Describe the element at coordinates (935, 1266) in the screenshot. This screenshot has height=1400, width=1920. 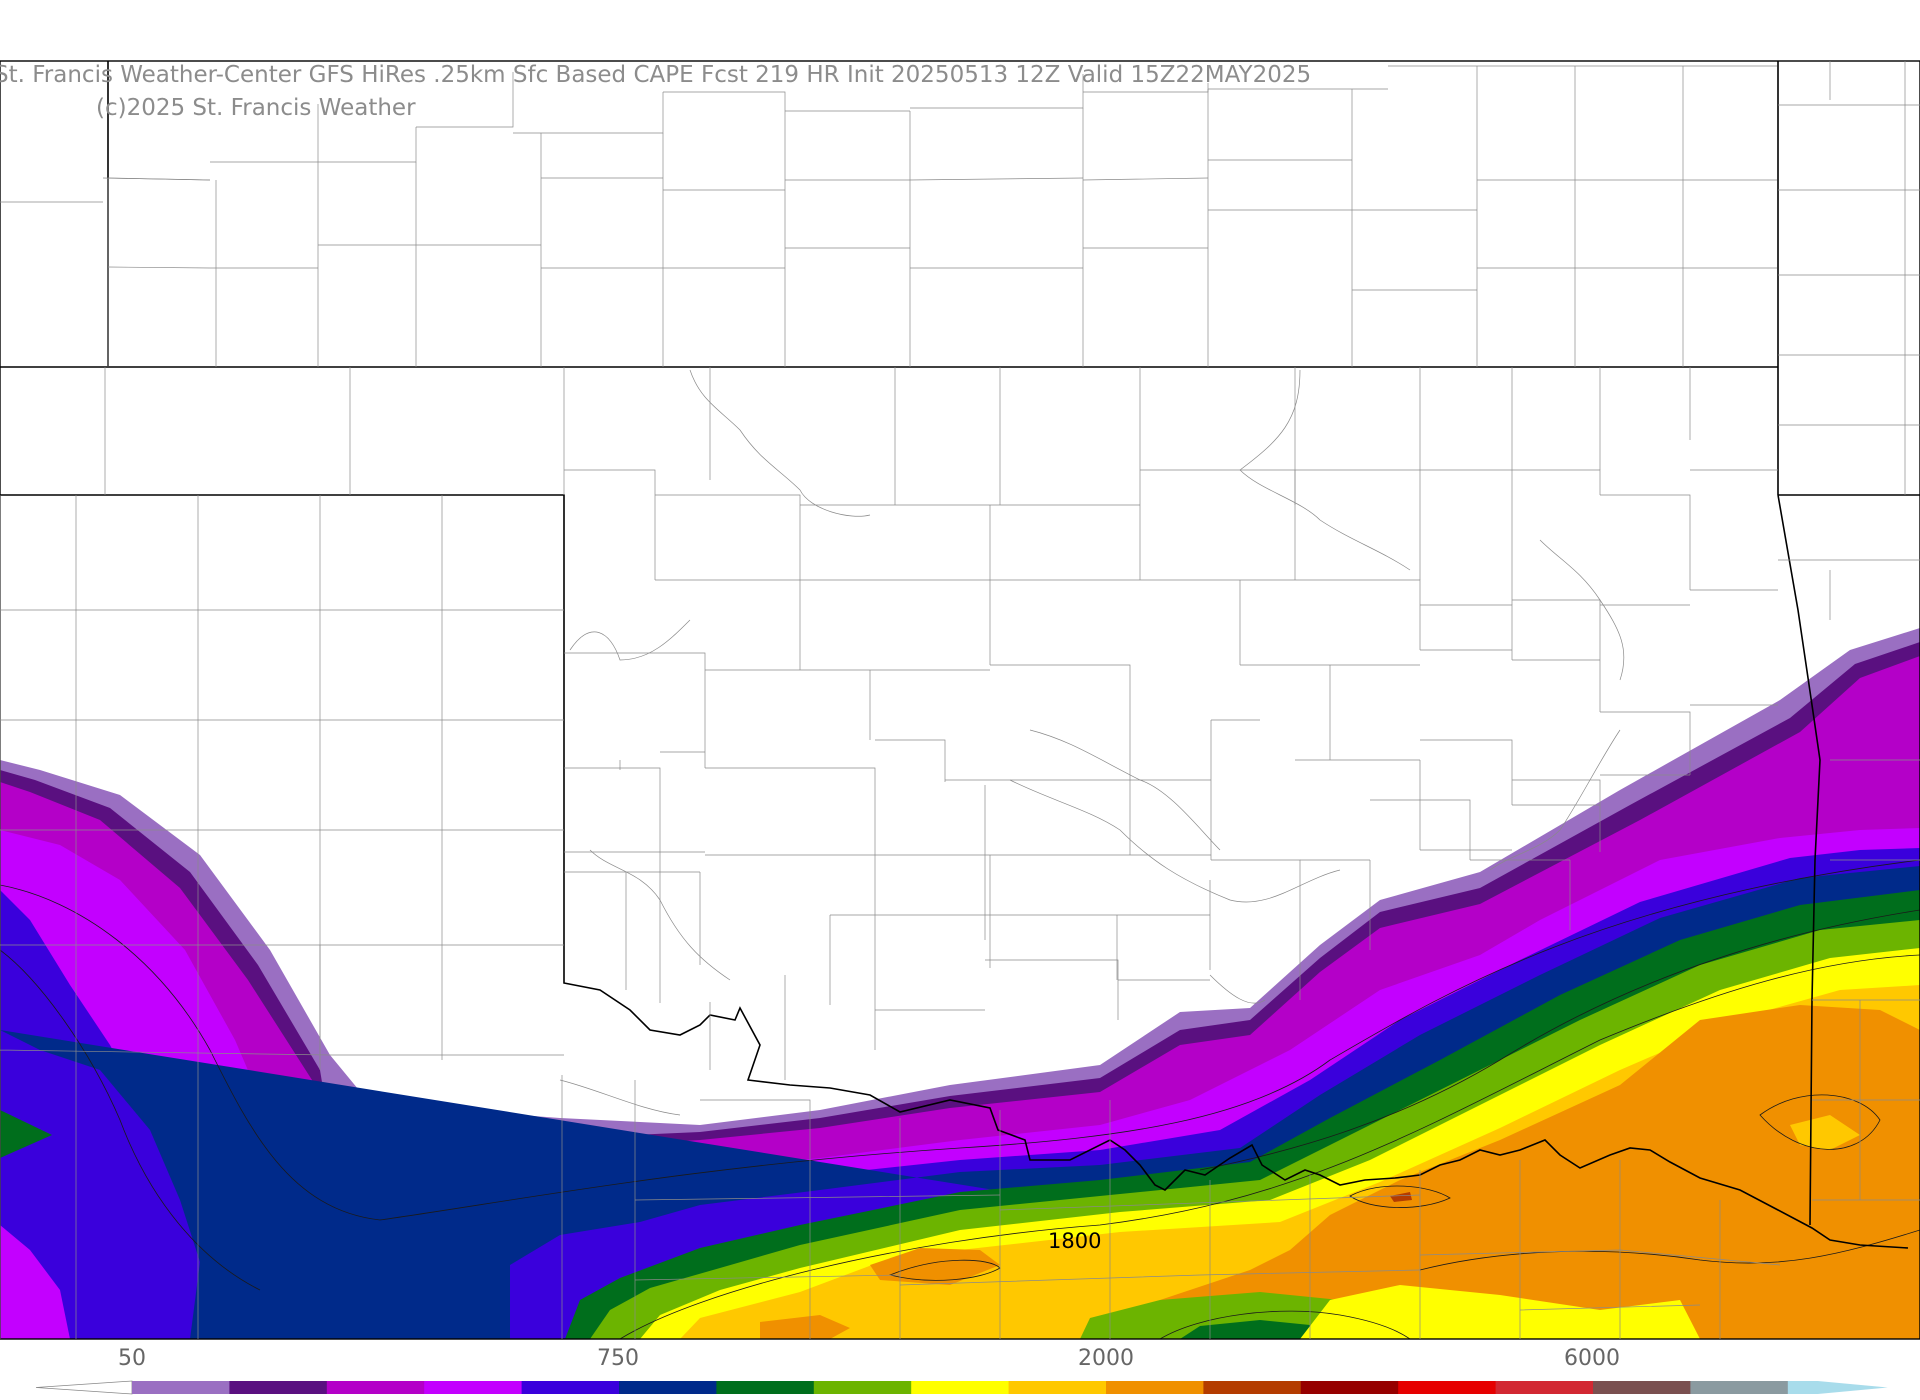
I see `cape-band-orange-spot` at that location.